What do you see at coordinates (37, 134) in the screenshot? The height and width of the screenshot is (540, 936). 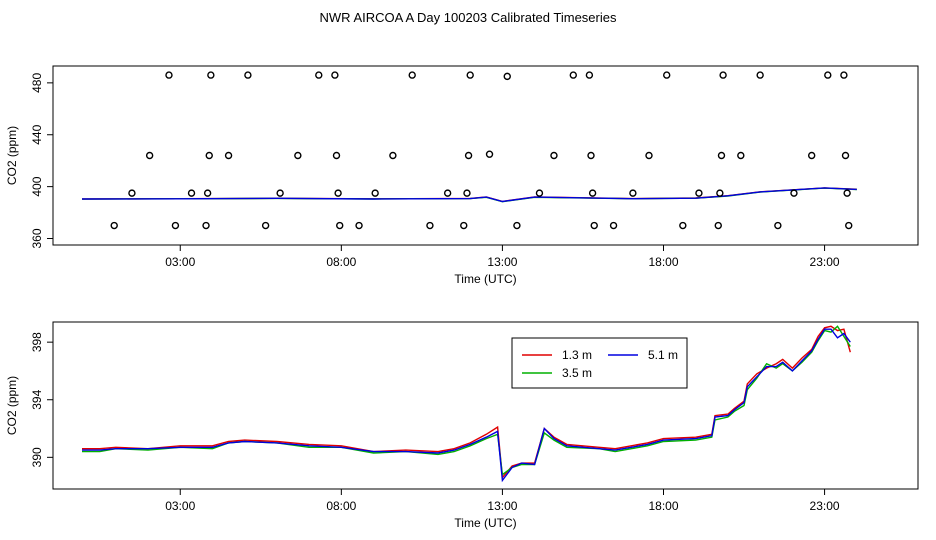 I see `y-tick-label: 440` at bounding box center [37, 134].